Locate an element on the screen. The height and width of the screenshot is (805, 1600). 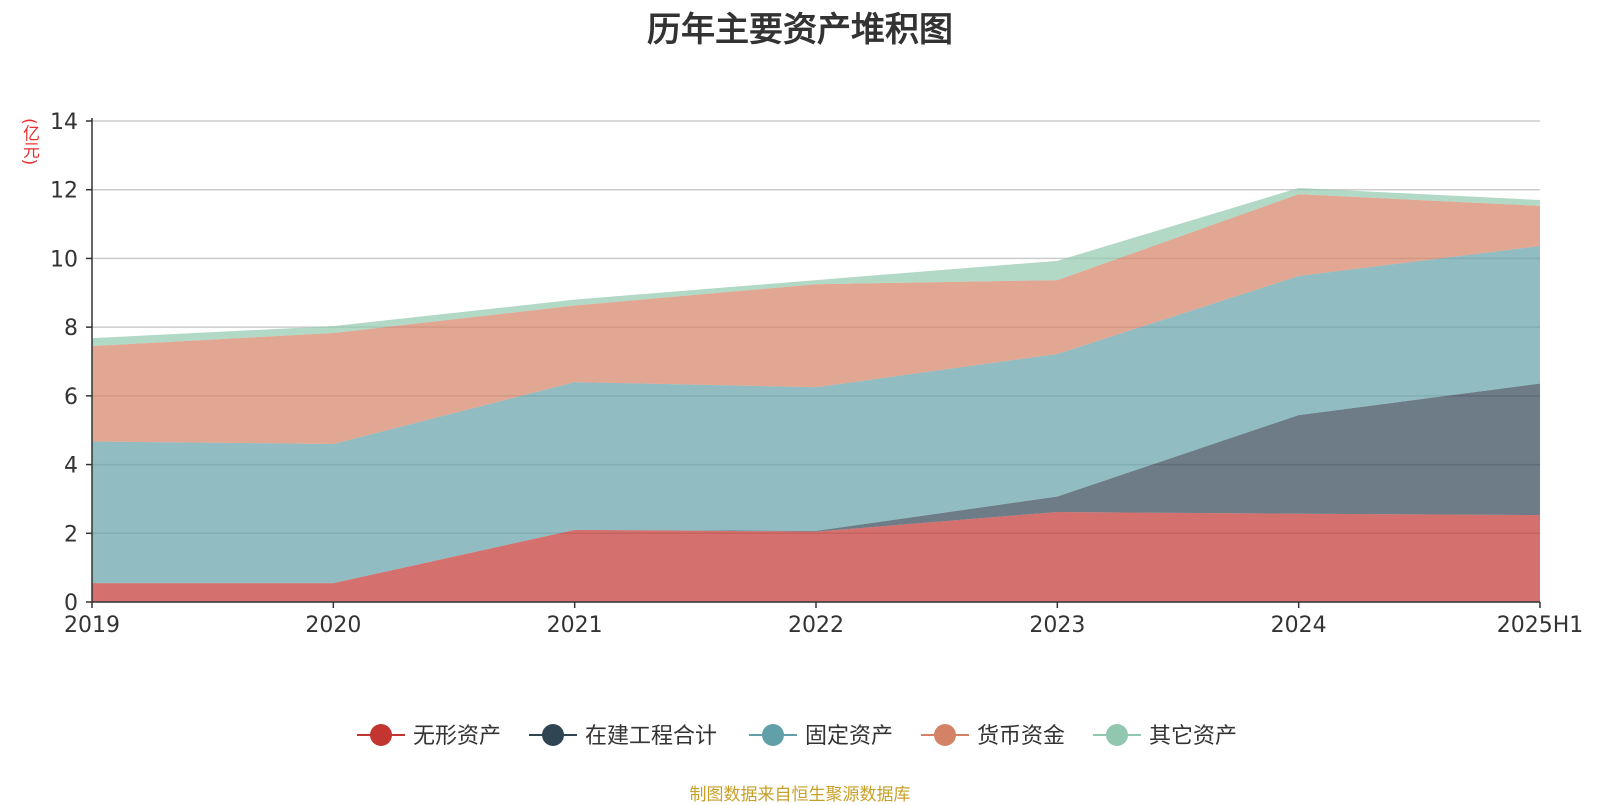
y-axis-unit-label: (亿元) is located at coordinates (29, 142).